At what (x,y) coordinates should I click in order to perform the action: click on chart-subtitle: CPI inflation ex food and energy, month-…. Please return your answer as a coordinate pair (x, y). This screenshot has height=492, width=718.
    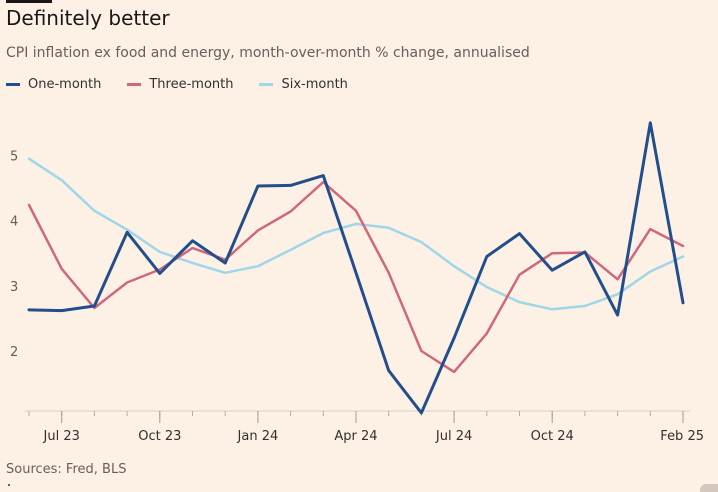
    Looking at the image, I should click on (268, 53).